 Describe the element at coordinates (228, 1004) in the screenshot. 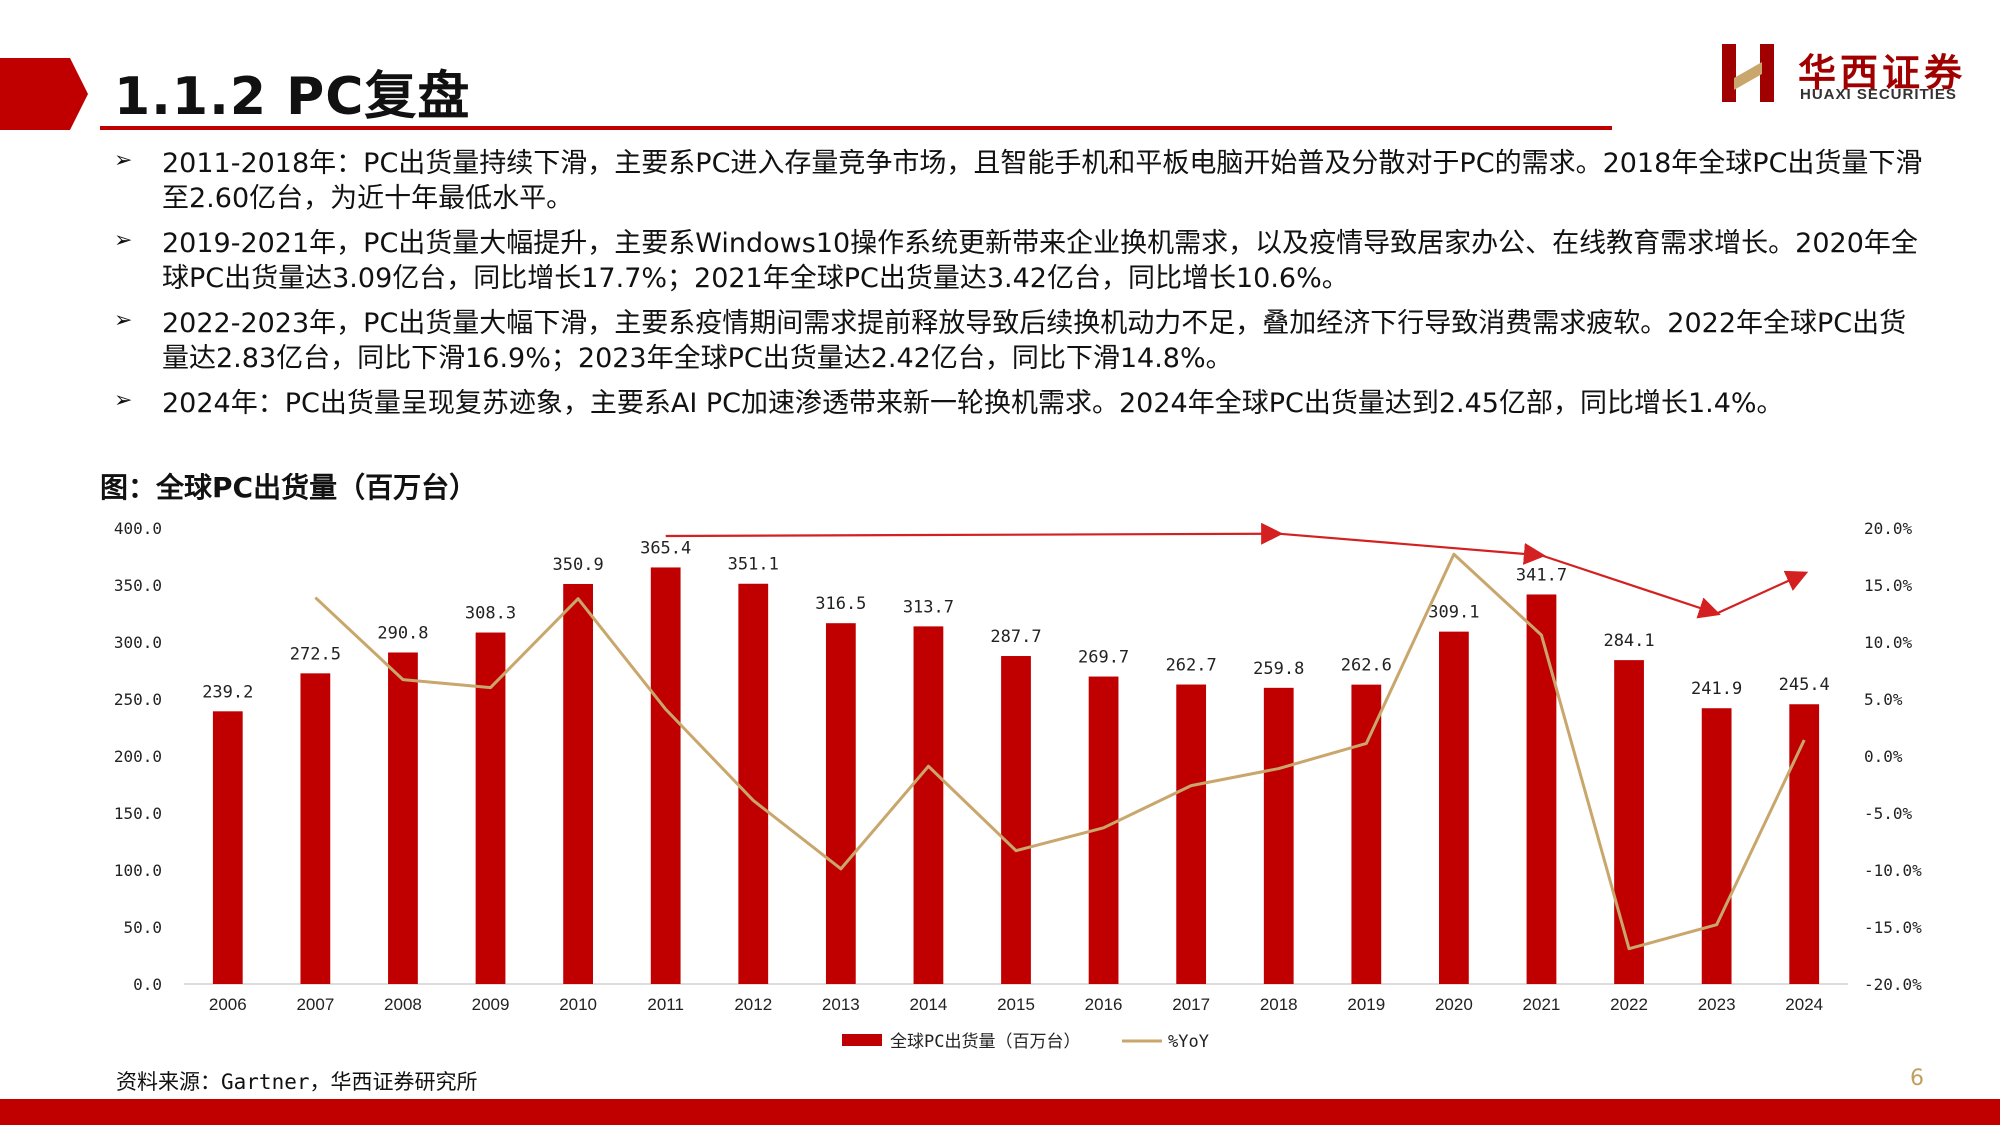

I see `x-axis-tick-label: 2006` at that location.